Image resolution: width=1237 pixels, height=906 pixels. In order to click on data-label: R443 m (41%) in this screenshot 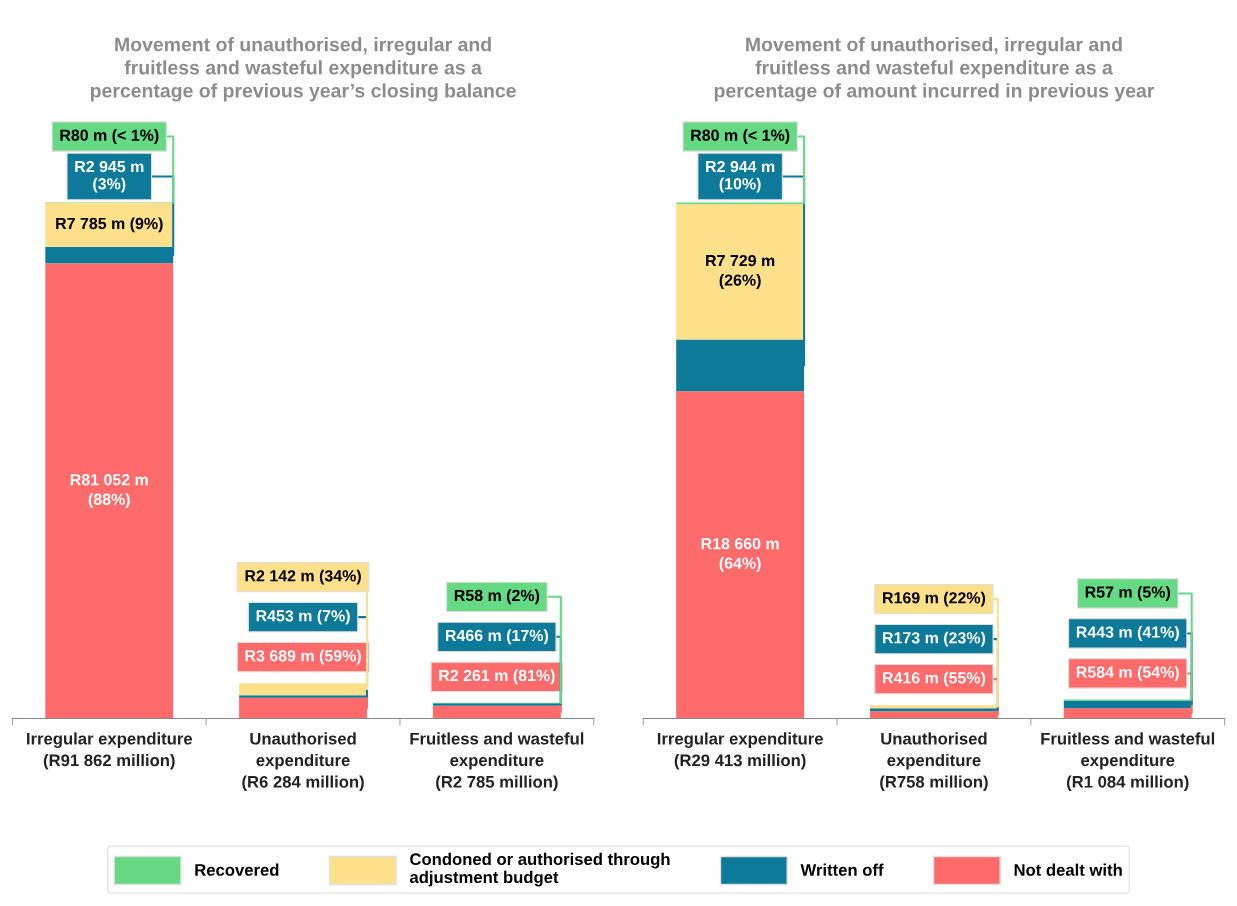, I will do `click(1127, 633)`.